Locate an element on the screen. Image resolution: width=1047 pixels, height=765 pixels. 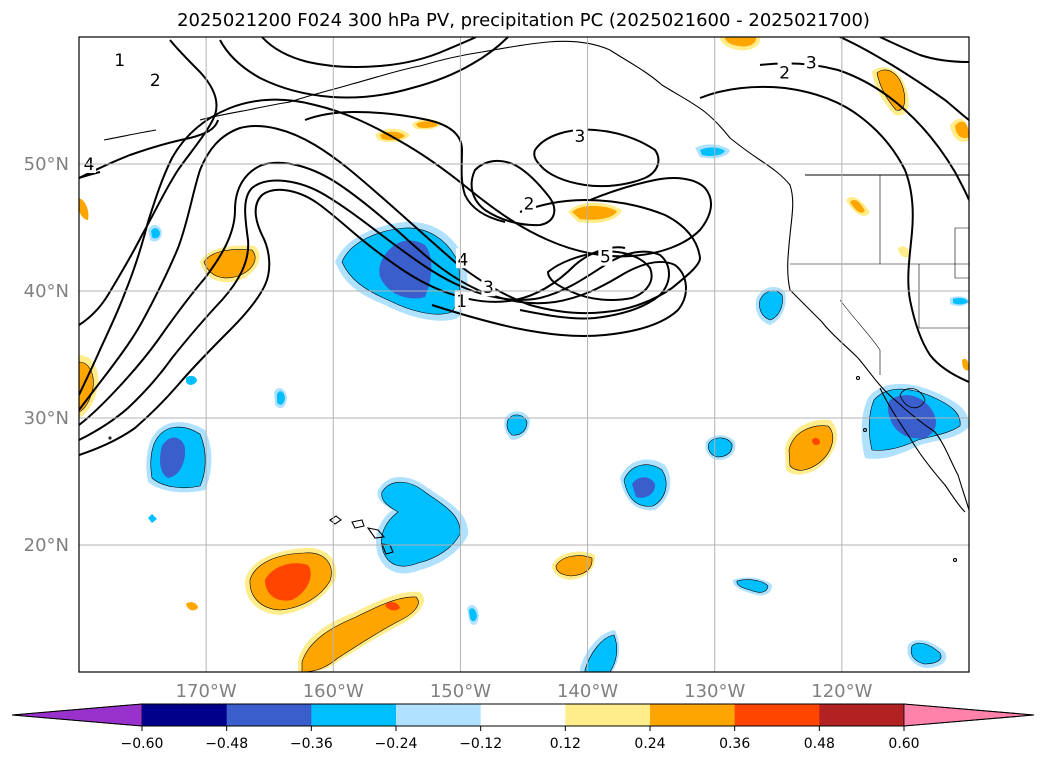
latitude-label: 40°N is located at coordinates (46, 291).